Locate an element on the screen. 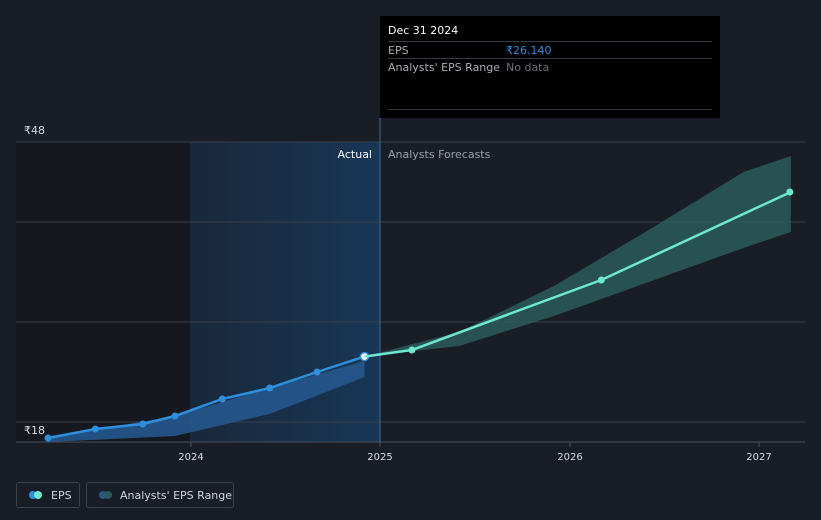 The image size is (821, 520). tooltip-date: Dec 31 2024 is located at coordinates (423, 30).